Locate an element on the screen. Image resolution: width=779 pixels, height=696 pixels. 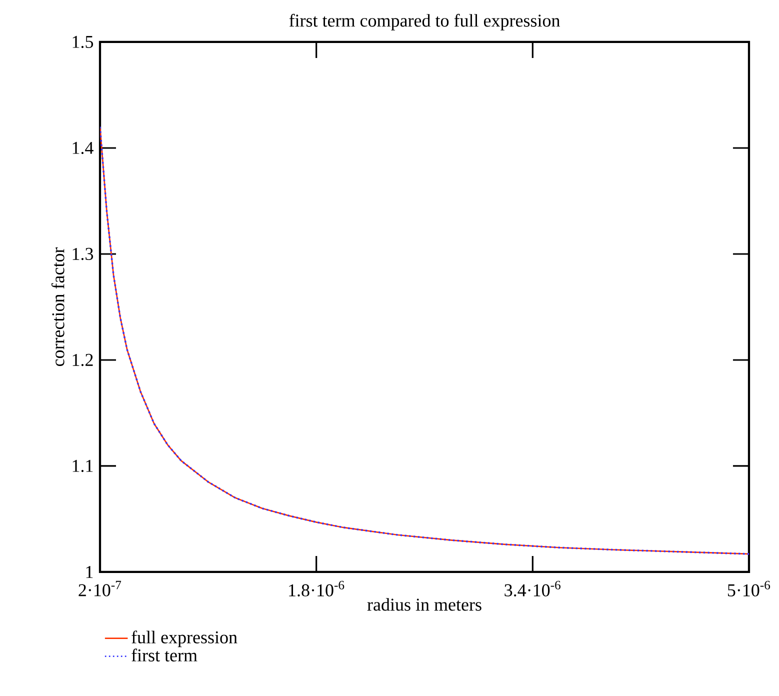
legend-label: first term is located at coordinates (165, 655).